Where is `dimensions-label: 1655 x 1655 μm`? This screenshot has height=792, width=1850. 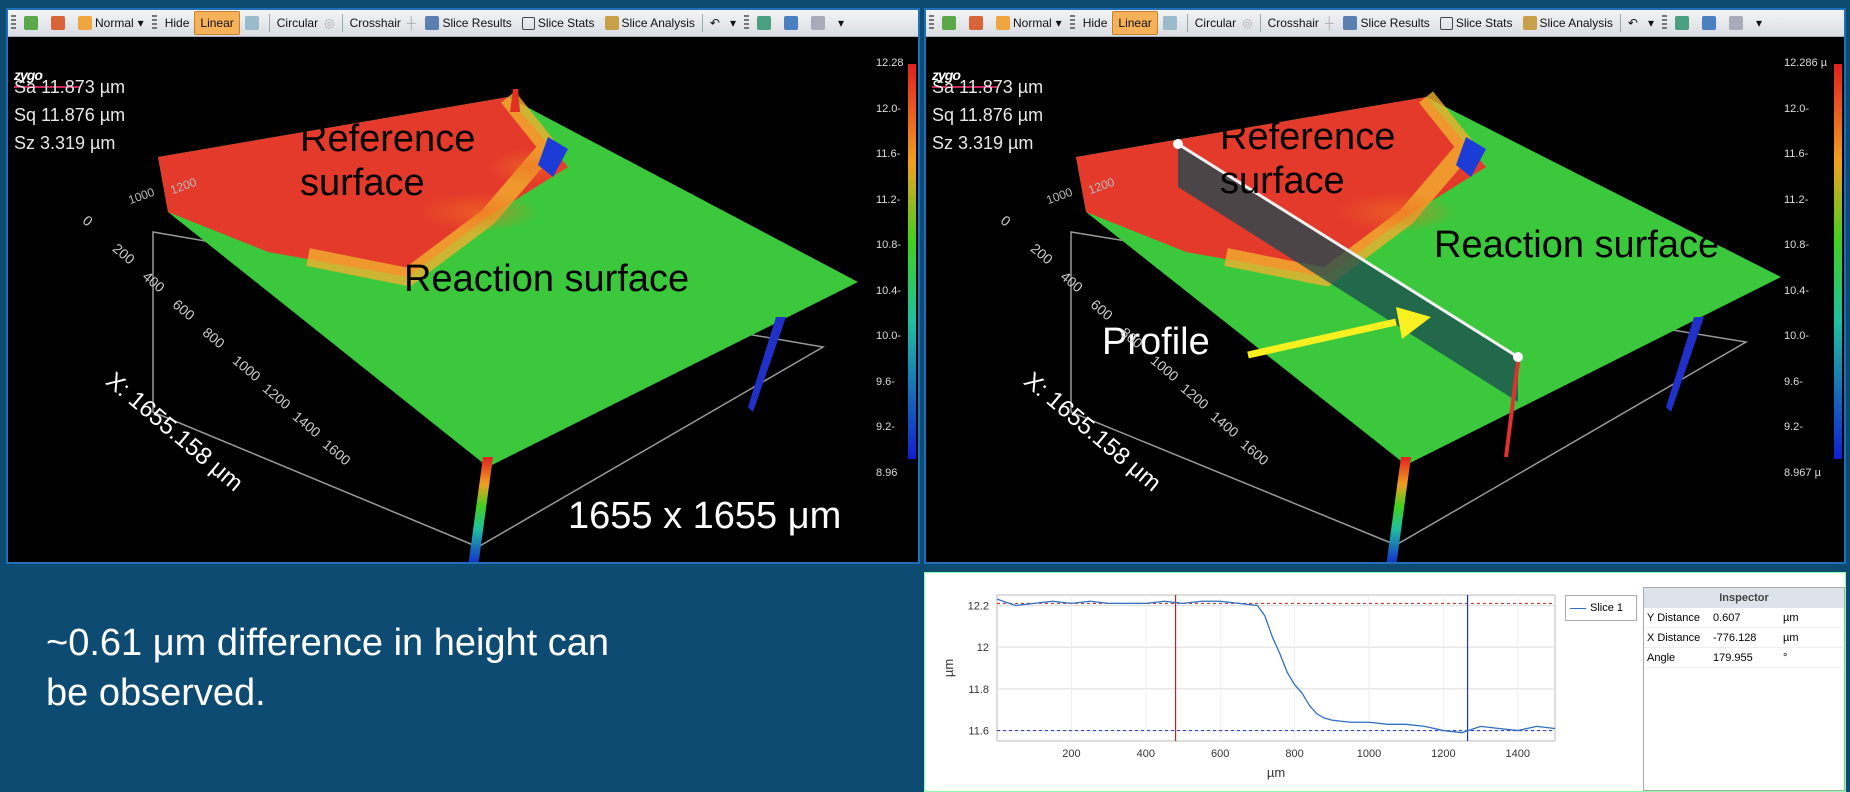 dimensions-label: 1655 x 1655 μm is located at coordinates (705, 516).